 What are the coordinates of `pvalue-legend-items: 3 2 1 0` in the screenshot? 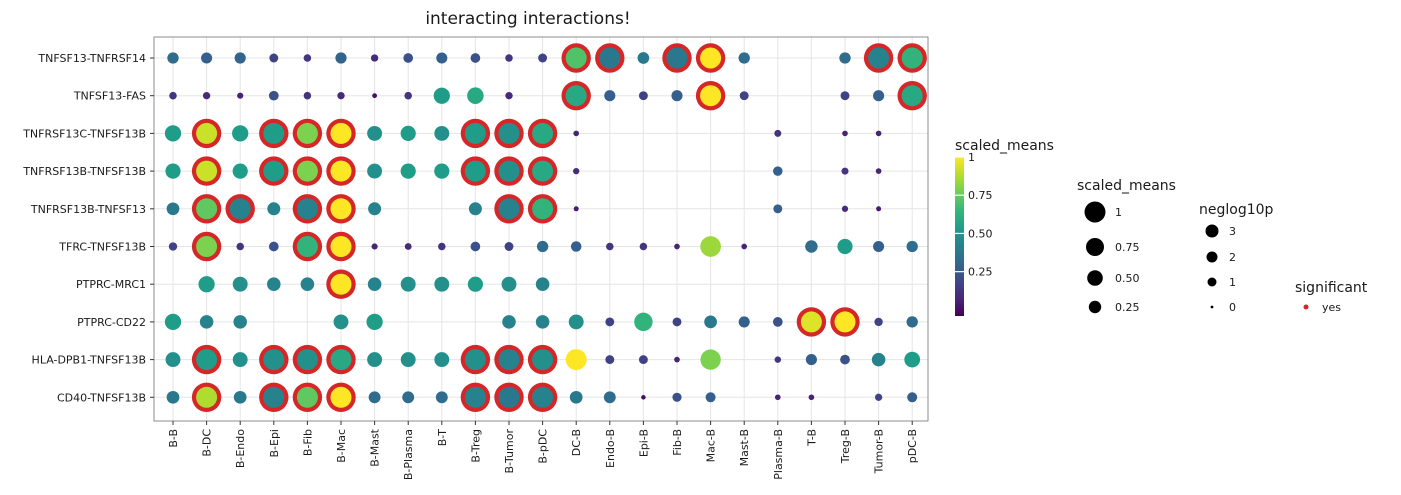 It's located at (1220, 269).